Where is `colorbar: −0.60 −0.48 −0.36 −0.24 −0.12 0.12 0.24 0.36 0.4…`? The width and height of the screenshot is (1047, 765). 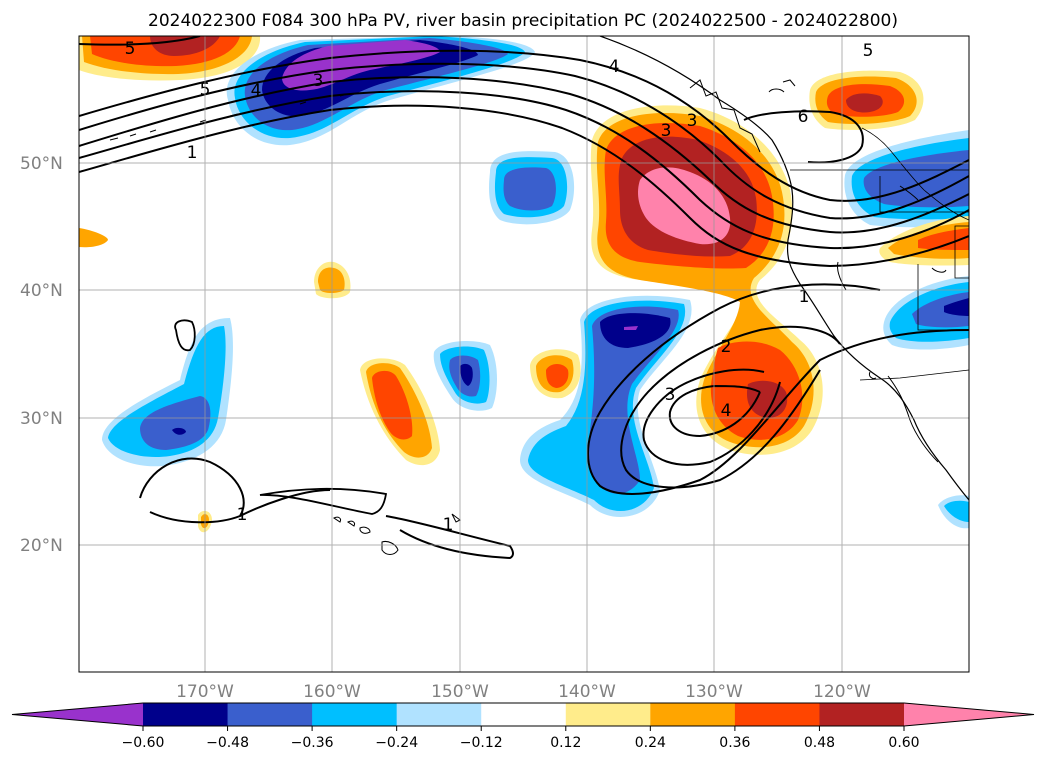 colorbar: −0.60 −0.48 −0.36 −0.24 −0.12 0.12 0.24 0.36 0.4… is located at coordinates (523, 726).